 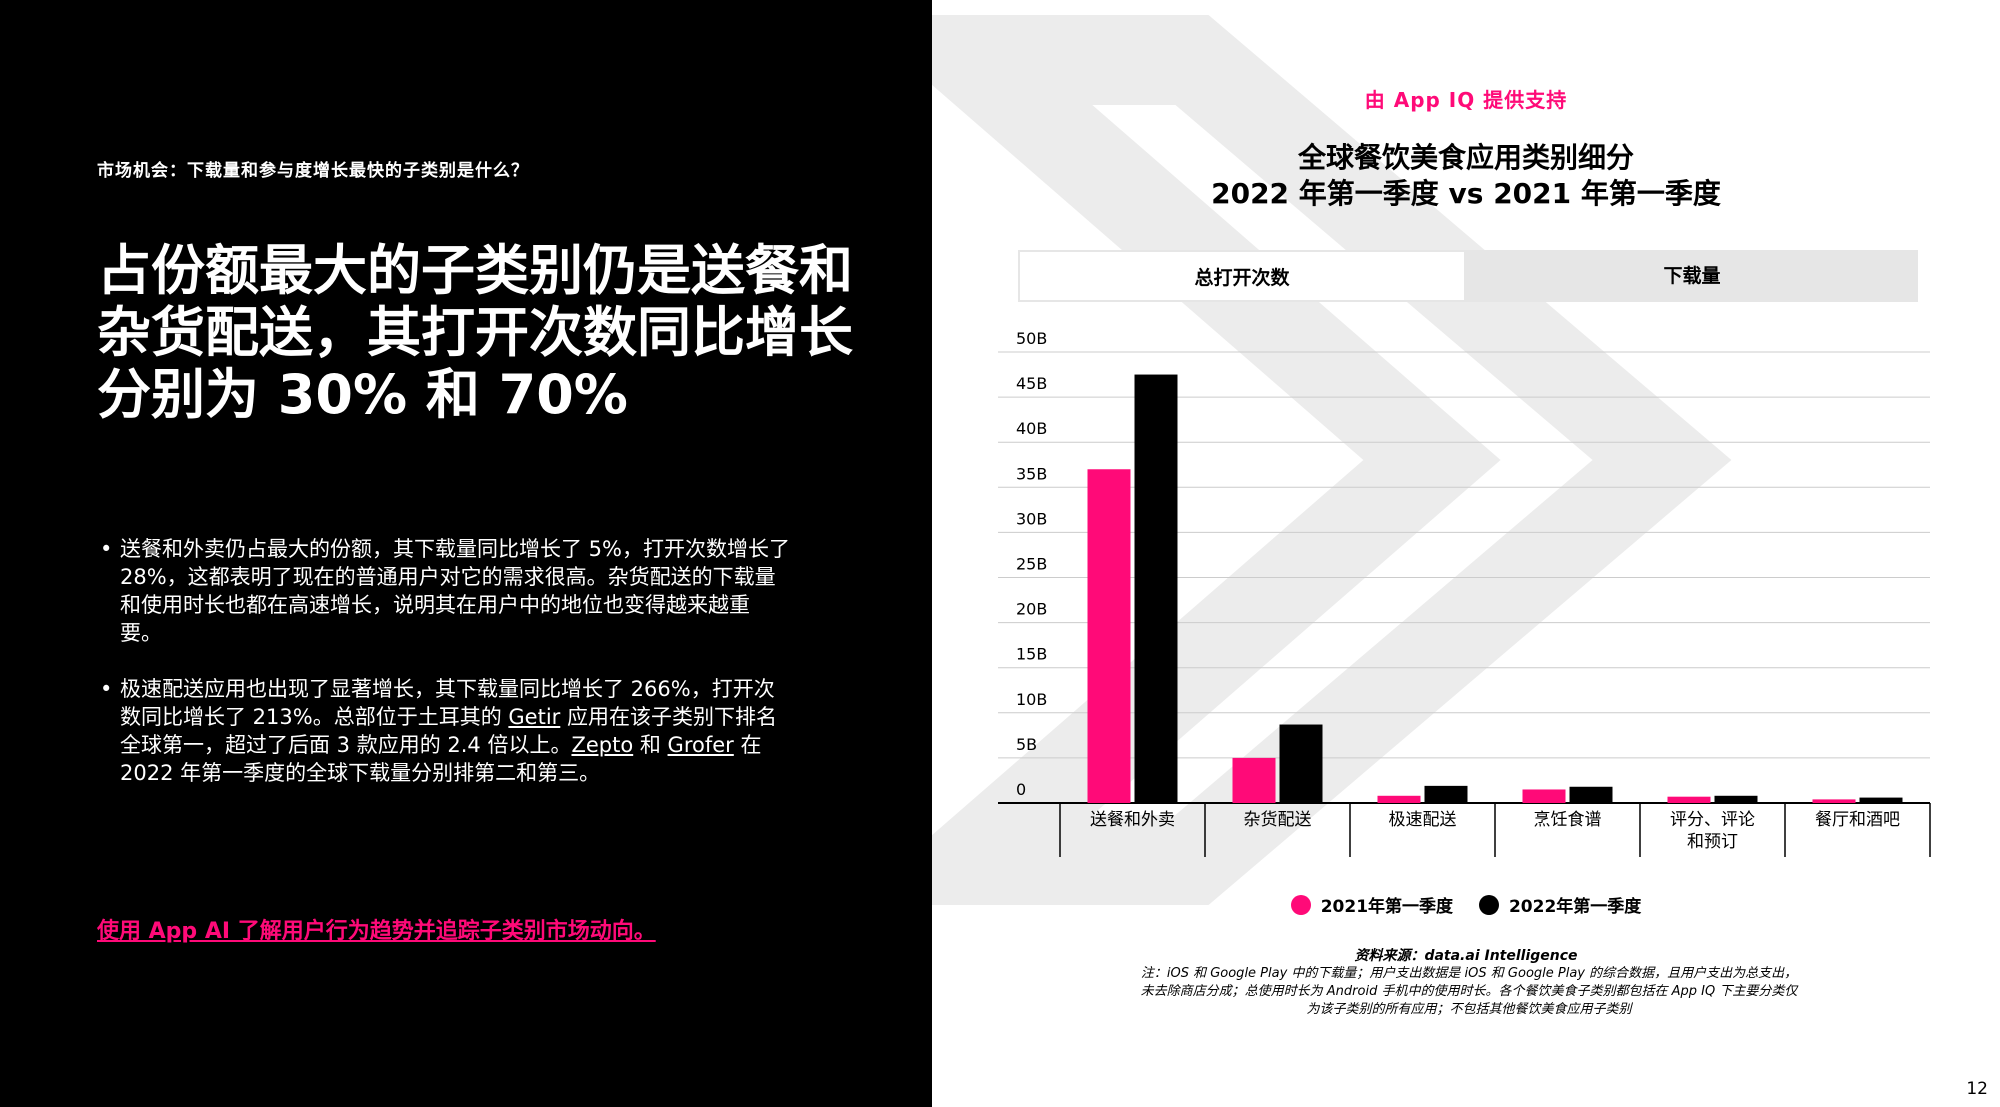 I want to click on x-tick-label: 烹饪食谱, so click(x=1568, y=819).